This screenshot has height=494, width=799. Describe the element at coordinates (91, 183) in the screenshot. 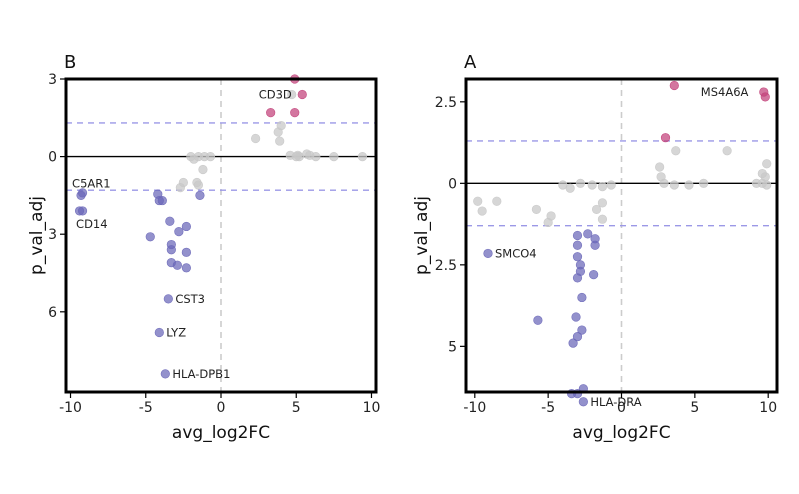

I see `gene-label: C5AR1` at that location.